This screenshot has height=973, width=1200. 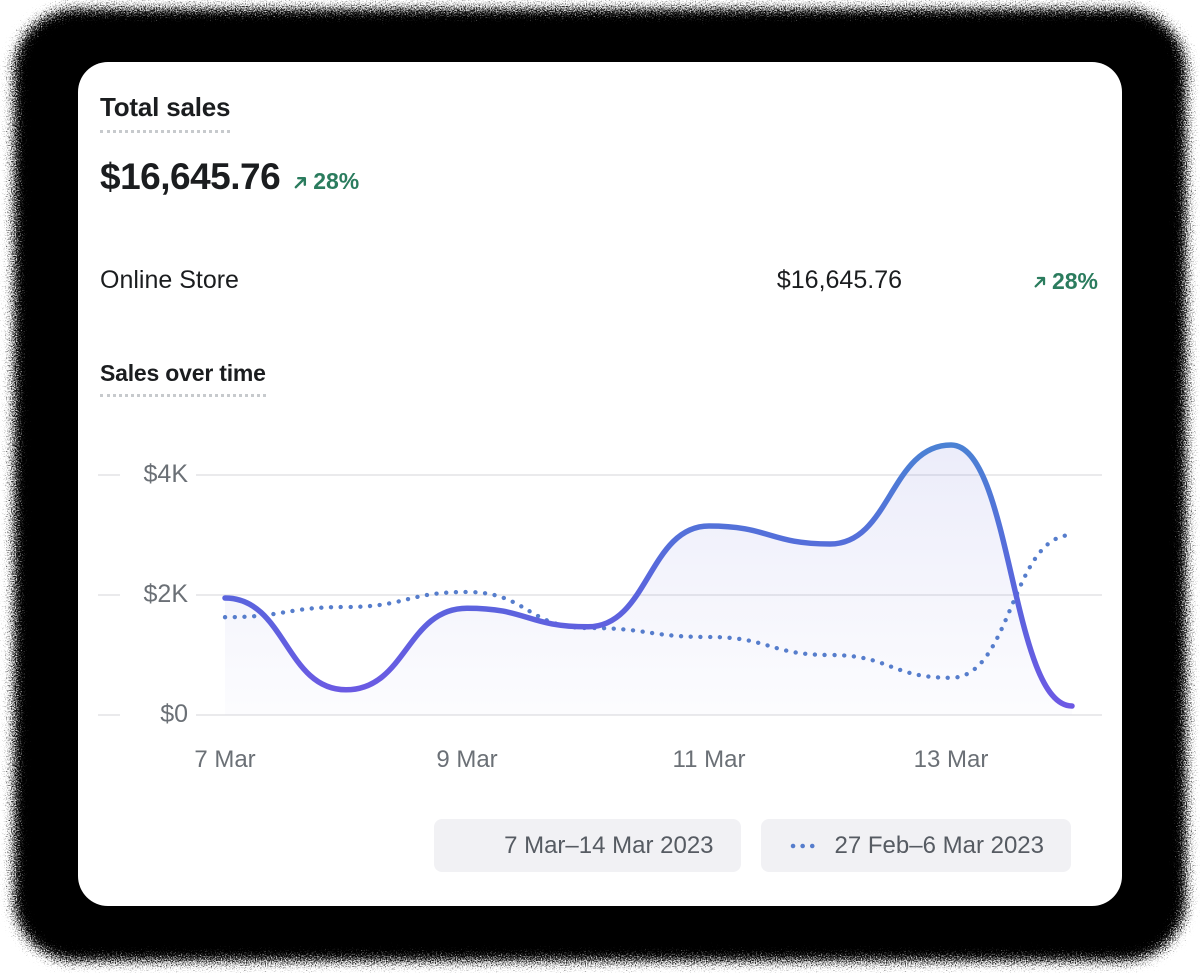 What do you see at coordinates (158, 594) in the screenshot?
I see `y-axis-label-2k: $2K` at bounding box center [158, 594].